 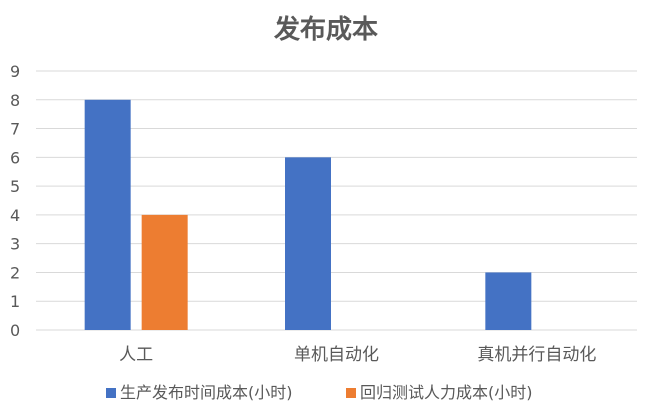 What do you see at coordinates (15, 272) in the screenshot?
I see `y-tick-label: 2` at bounding box center [15, 272].